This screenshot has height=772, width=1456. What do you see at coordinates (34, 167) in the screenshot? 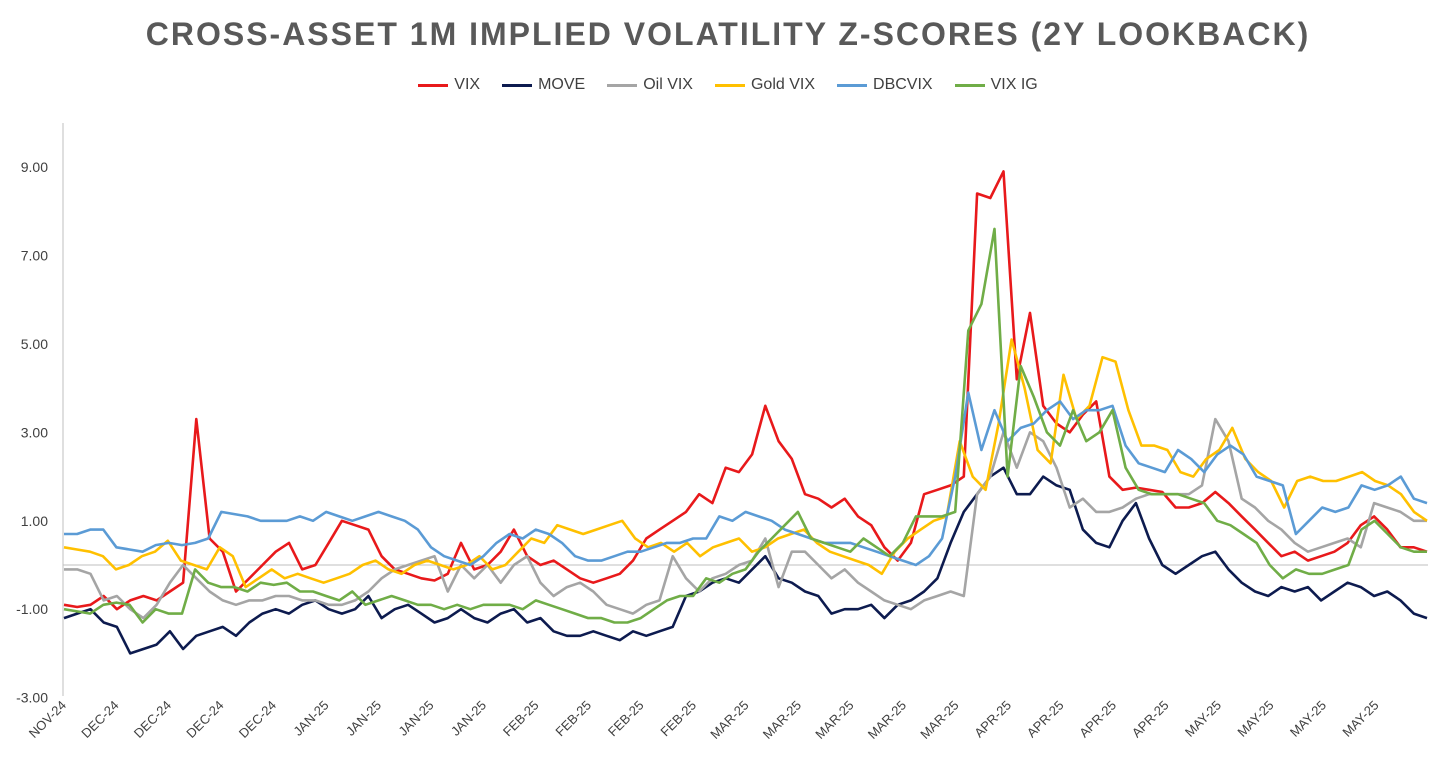
I see `y-tick-label: 9.00` at bounding box center [34, 167].